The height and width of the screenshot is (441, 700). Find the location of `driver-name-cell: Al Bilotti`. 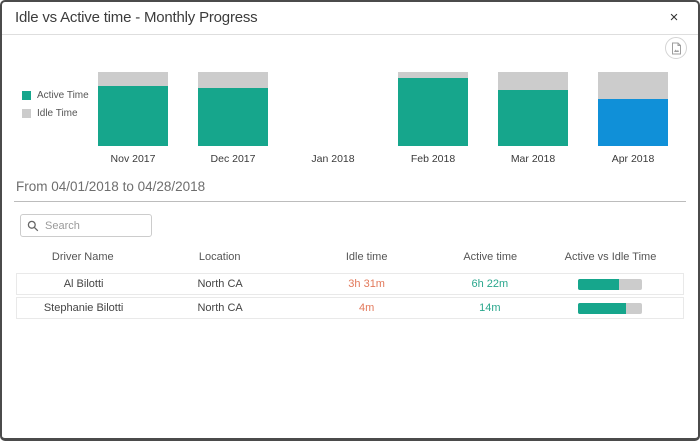

driver-name-cell: Al Bilotti is located at coordinates (83, 284).